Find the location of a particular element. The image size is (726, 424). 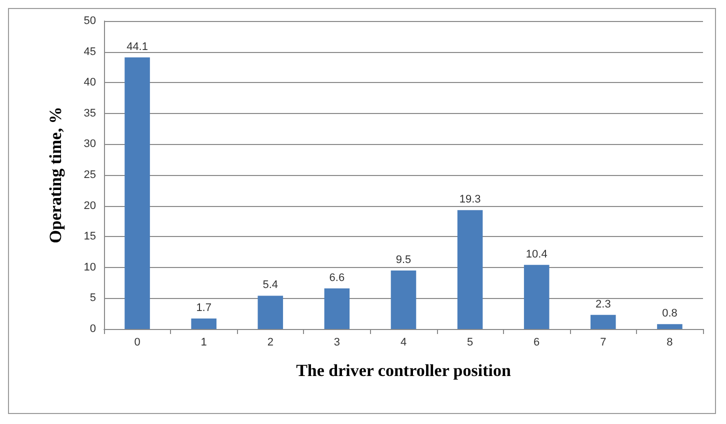

y-tick-label: 20 is located at coordinates (90, 206).